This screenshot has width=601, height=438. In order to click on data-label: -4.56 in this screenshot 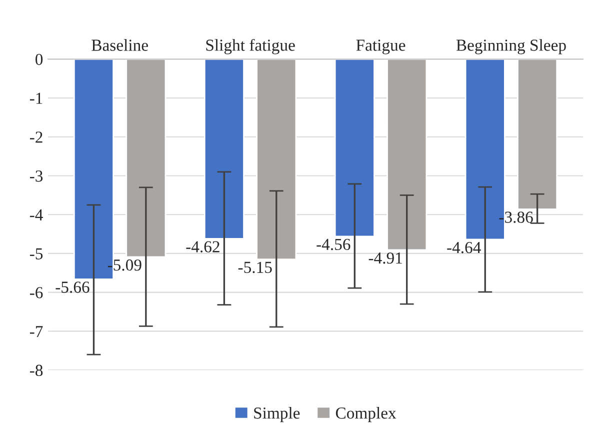, I will do `click(333, 244)`.